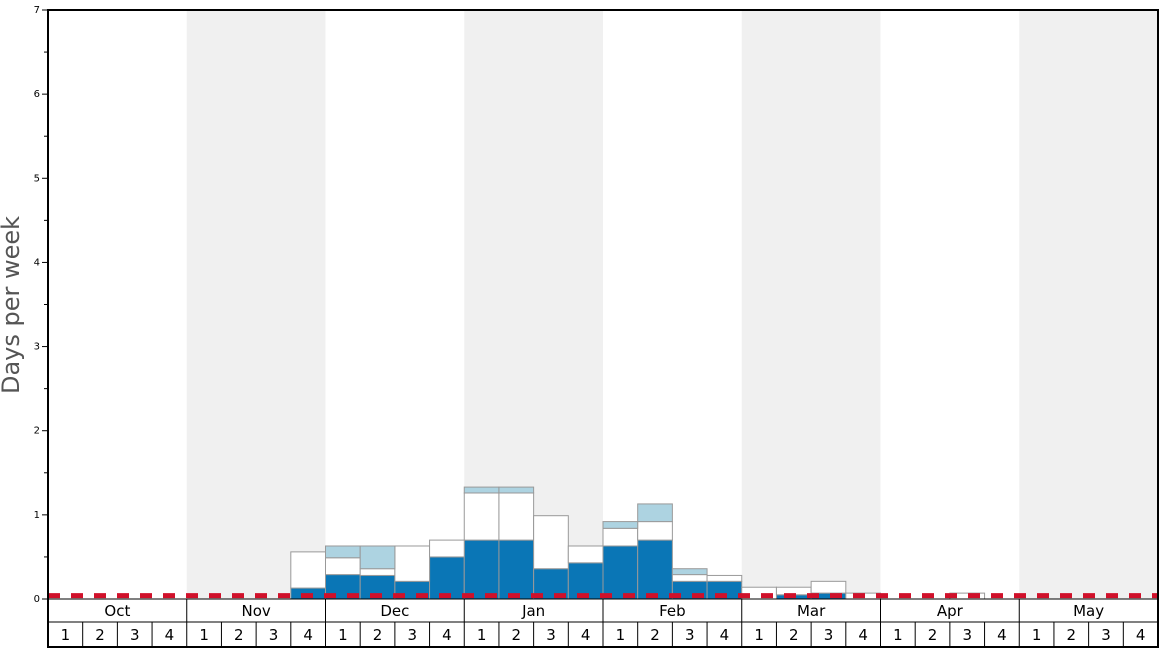  I want to click on y-tick-label: 0, so click(37, 599).